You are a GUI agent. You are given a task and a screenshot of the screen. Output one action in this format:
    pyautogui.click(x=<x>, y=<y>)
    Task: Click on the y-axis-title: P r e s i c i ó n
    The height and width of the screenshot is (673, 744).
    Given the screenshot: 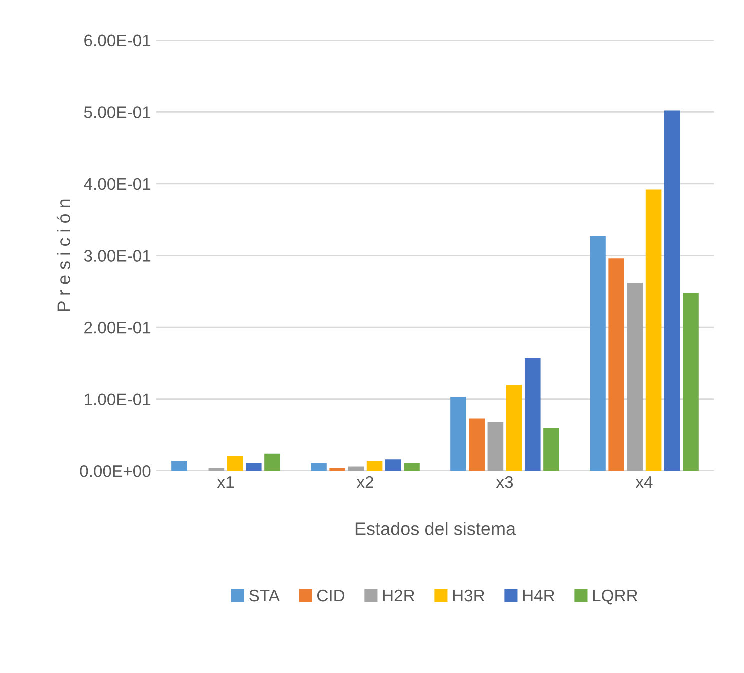 What is the action you would take?
    pyautogui.click(x=63, y=256)
    